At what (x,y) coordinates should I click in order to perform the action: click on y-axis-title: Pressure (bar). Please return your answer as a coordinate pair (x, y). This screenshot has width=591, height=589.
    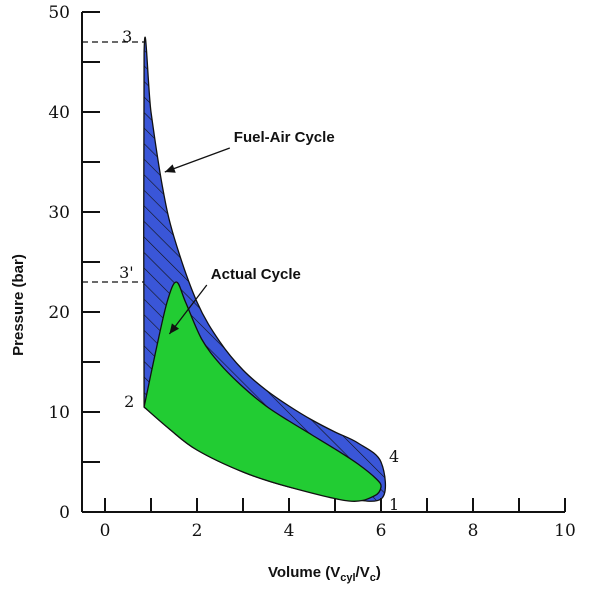
    Looking at the image, I should click on (18, 305).